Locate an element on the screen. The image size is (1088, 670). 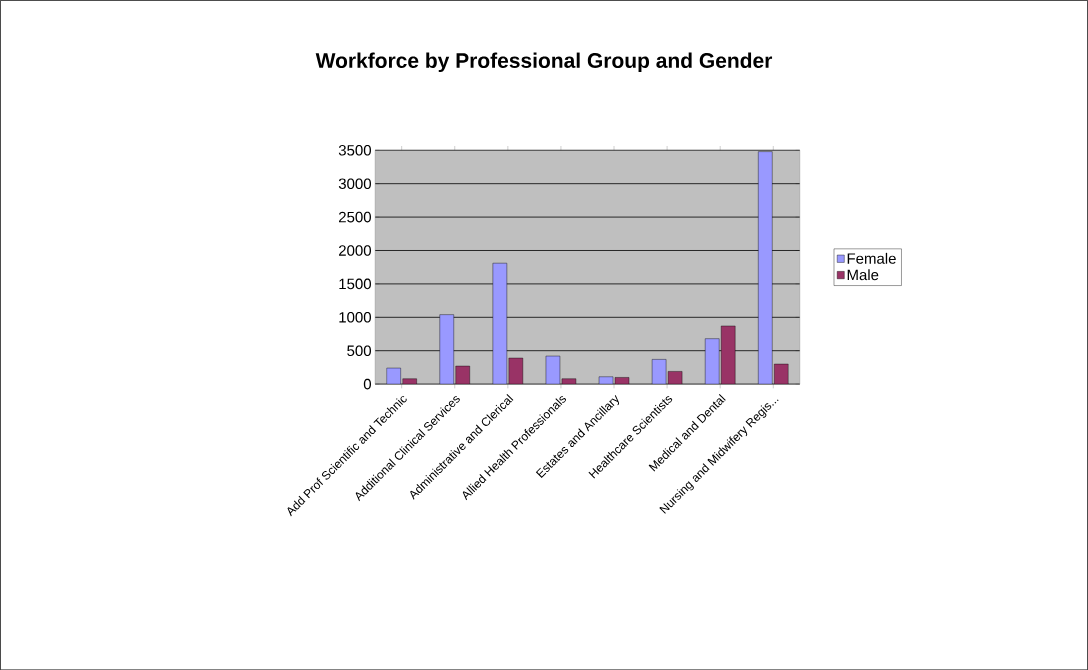
y-tick-label: 1000 is located at coordinates (355, 317).